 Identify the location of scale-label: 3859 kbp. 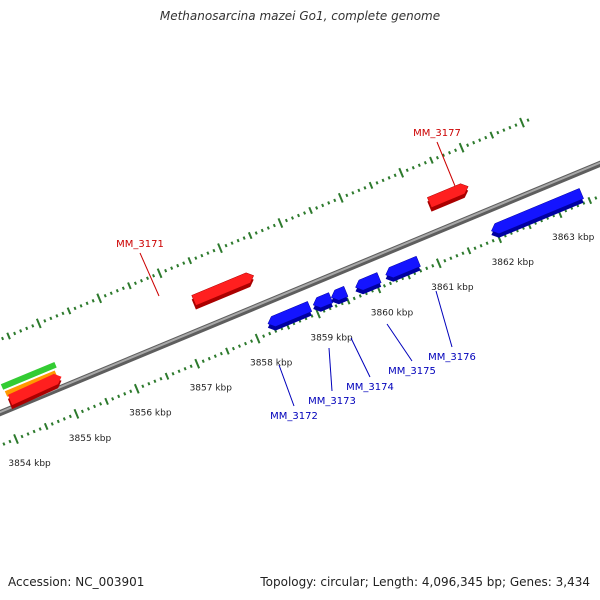
(331, 338).